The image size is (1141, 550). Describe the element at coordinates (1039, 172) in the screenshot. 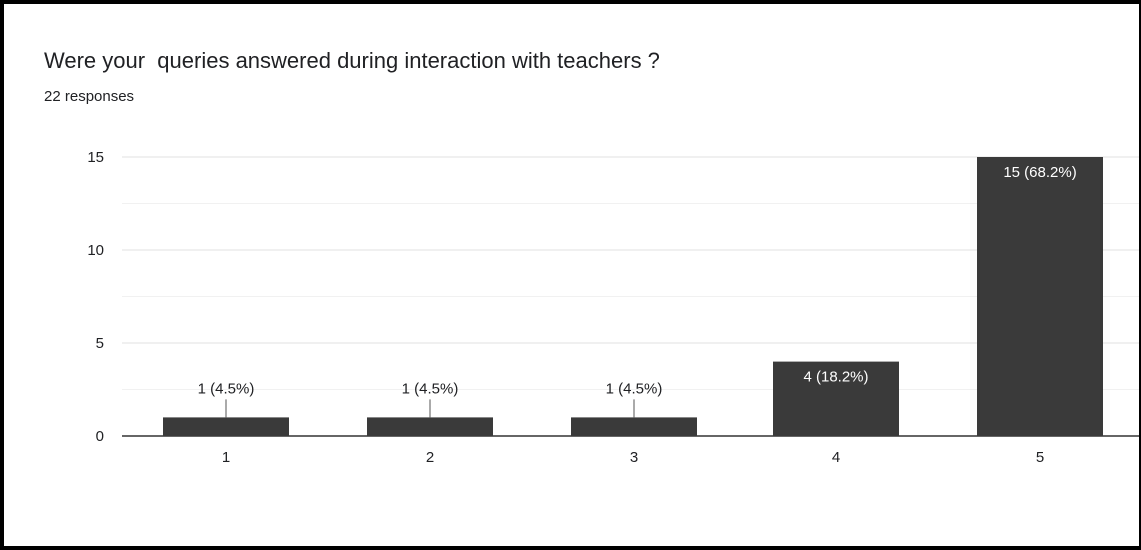

I see `data-label: 15 (68.2%)` at that location.